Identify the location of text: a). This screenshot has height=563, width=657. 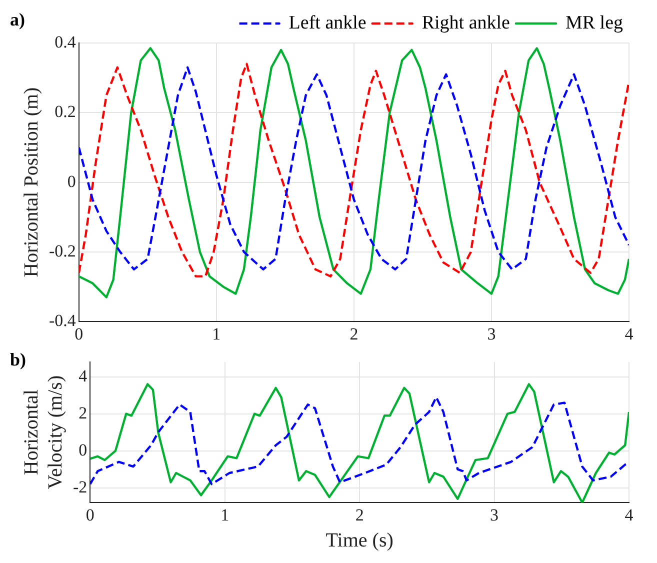
(17, 20).